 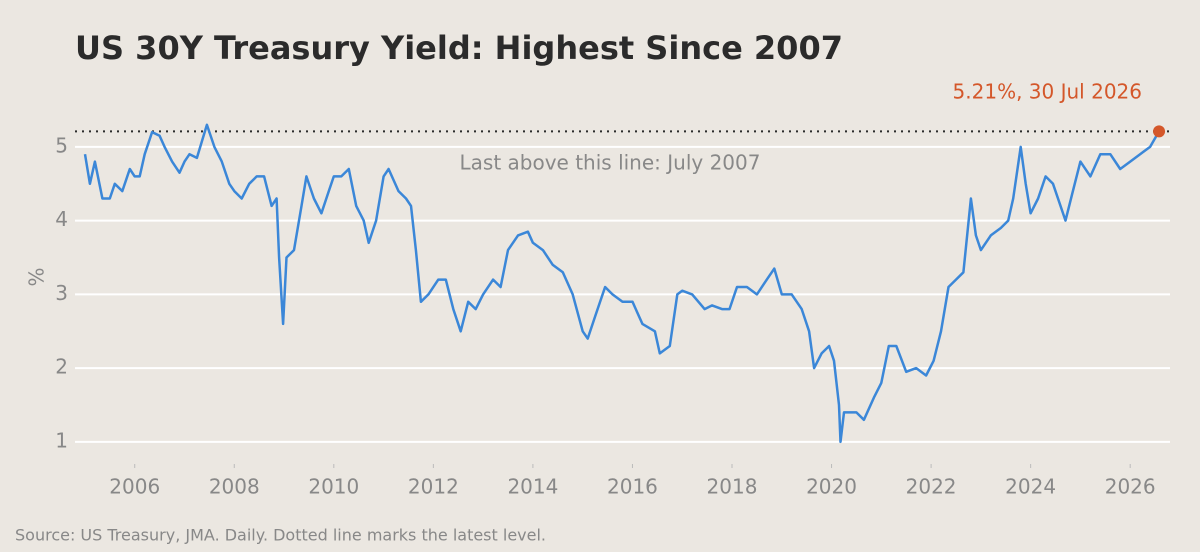 I want to click on y-tick-label: 4, so click(x=61, y=219).